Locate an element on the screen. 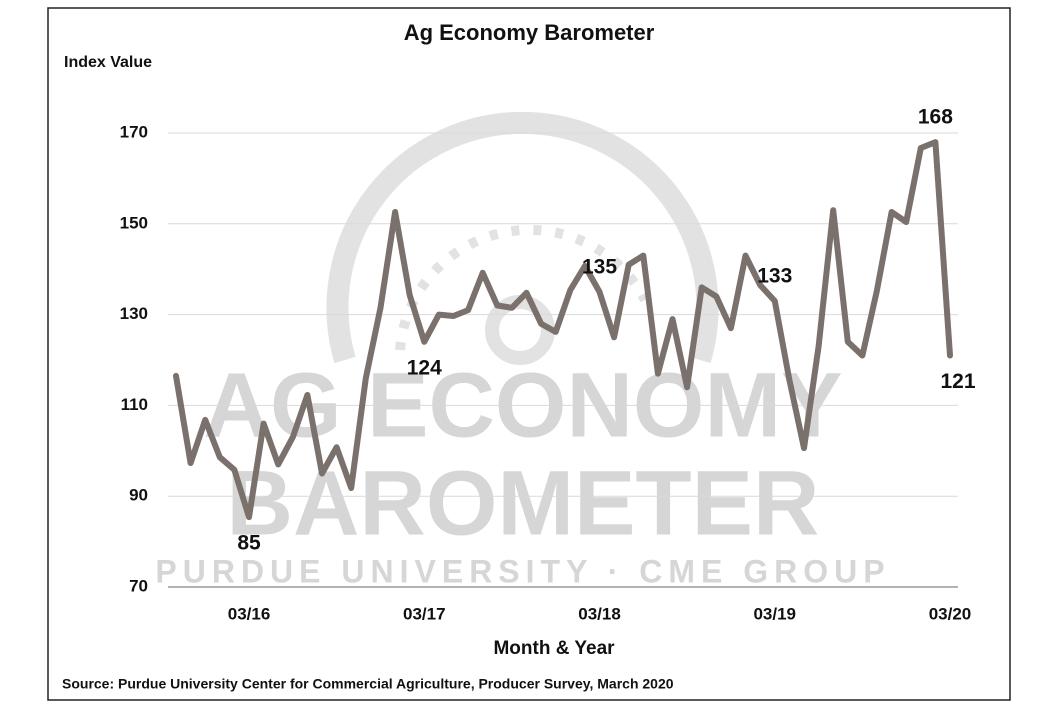  y-tick-label: 150 is located at coordinates (134, 222).